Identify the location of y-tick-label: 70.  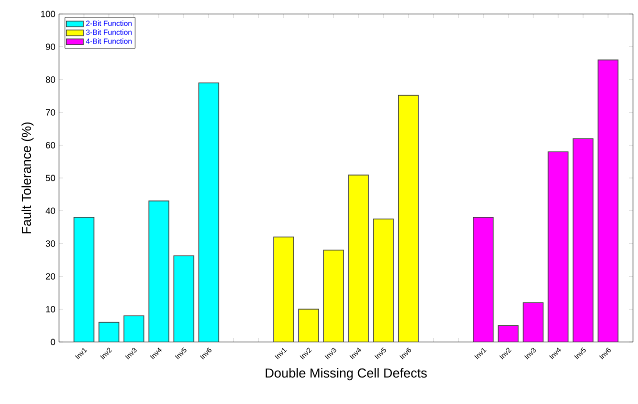
(51, 112).